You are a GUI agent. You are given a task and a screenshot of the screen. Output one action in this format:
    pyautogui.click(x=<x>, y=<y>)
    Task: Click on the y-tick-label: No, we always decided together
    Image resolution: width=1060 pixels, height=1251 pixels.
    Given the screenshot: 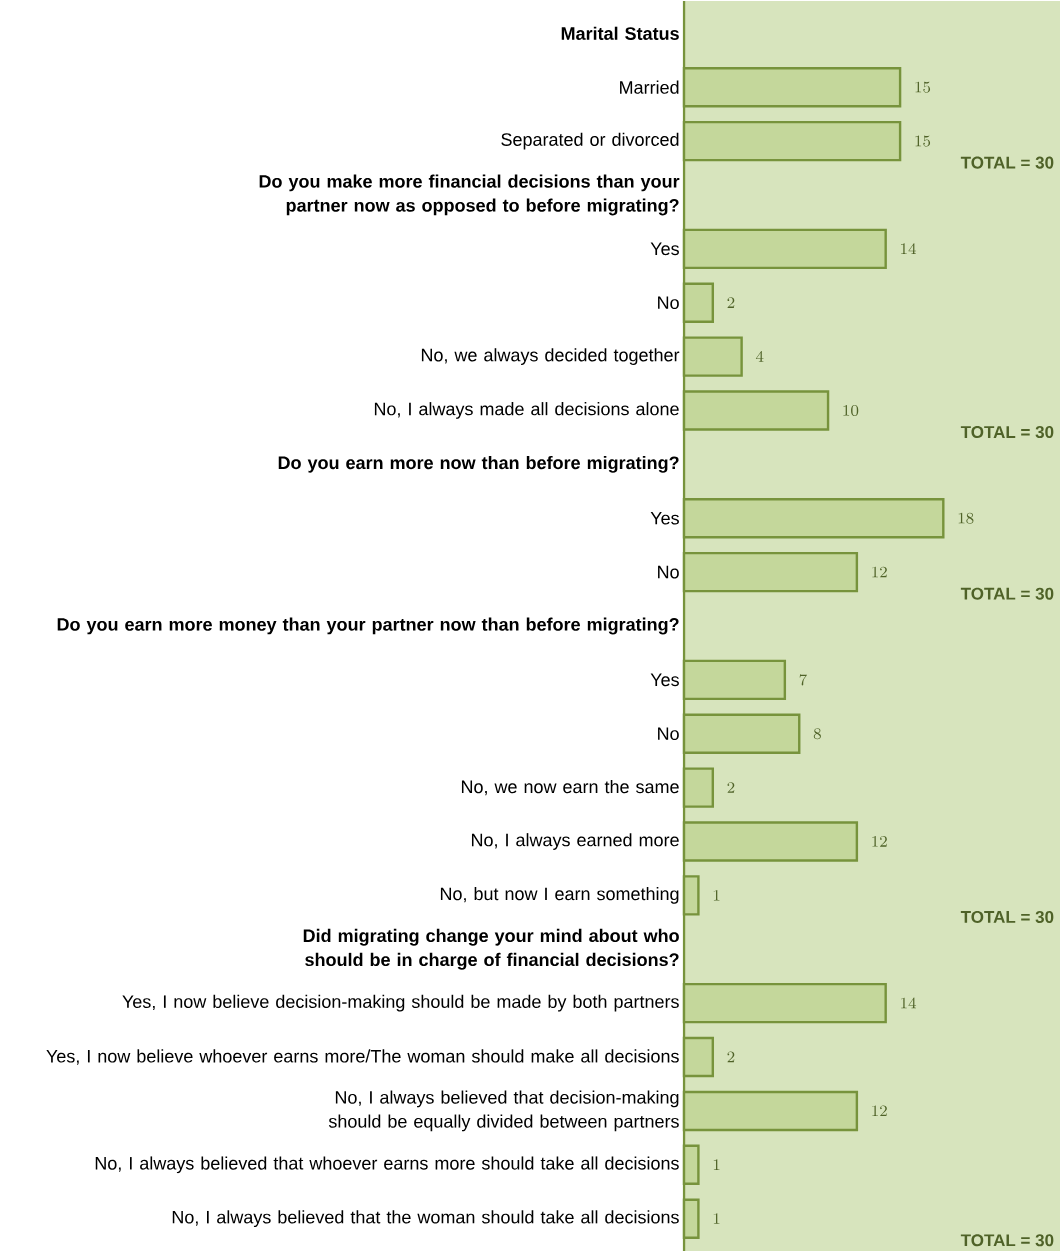 What is the action you would take?
    pyautogui.click(x=550, y=356)
    